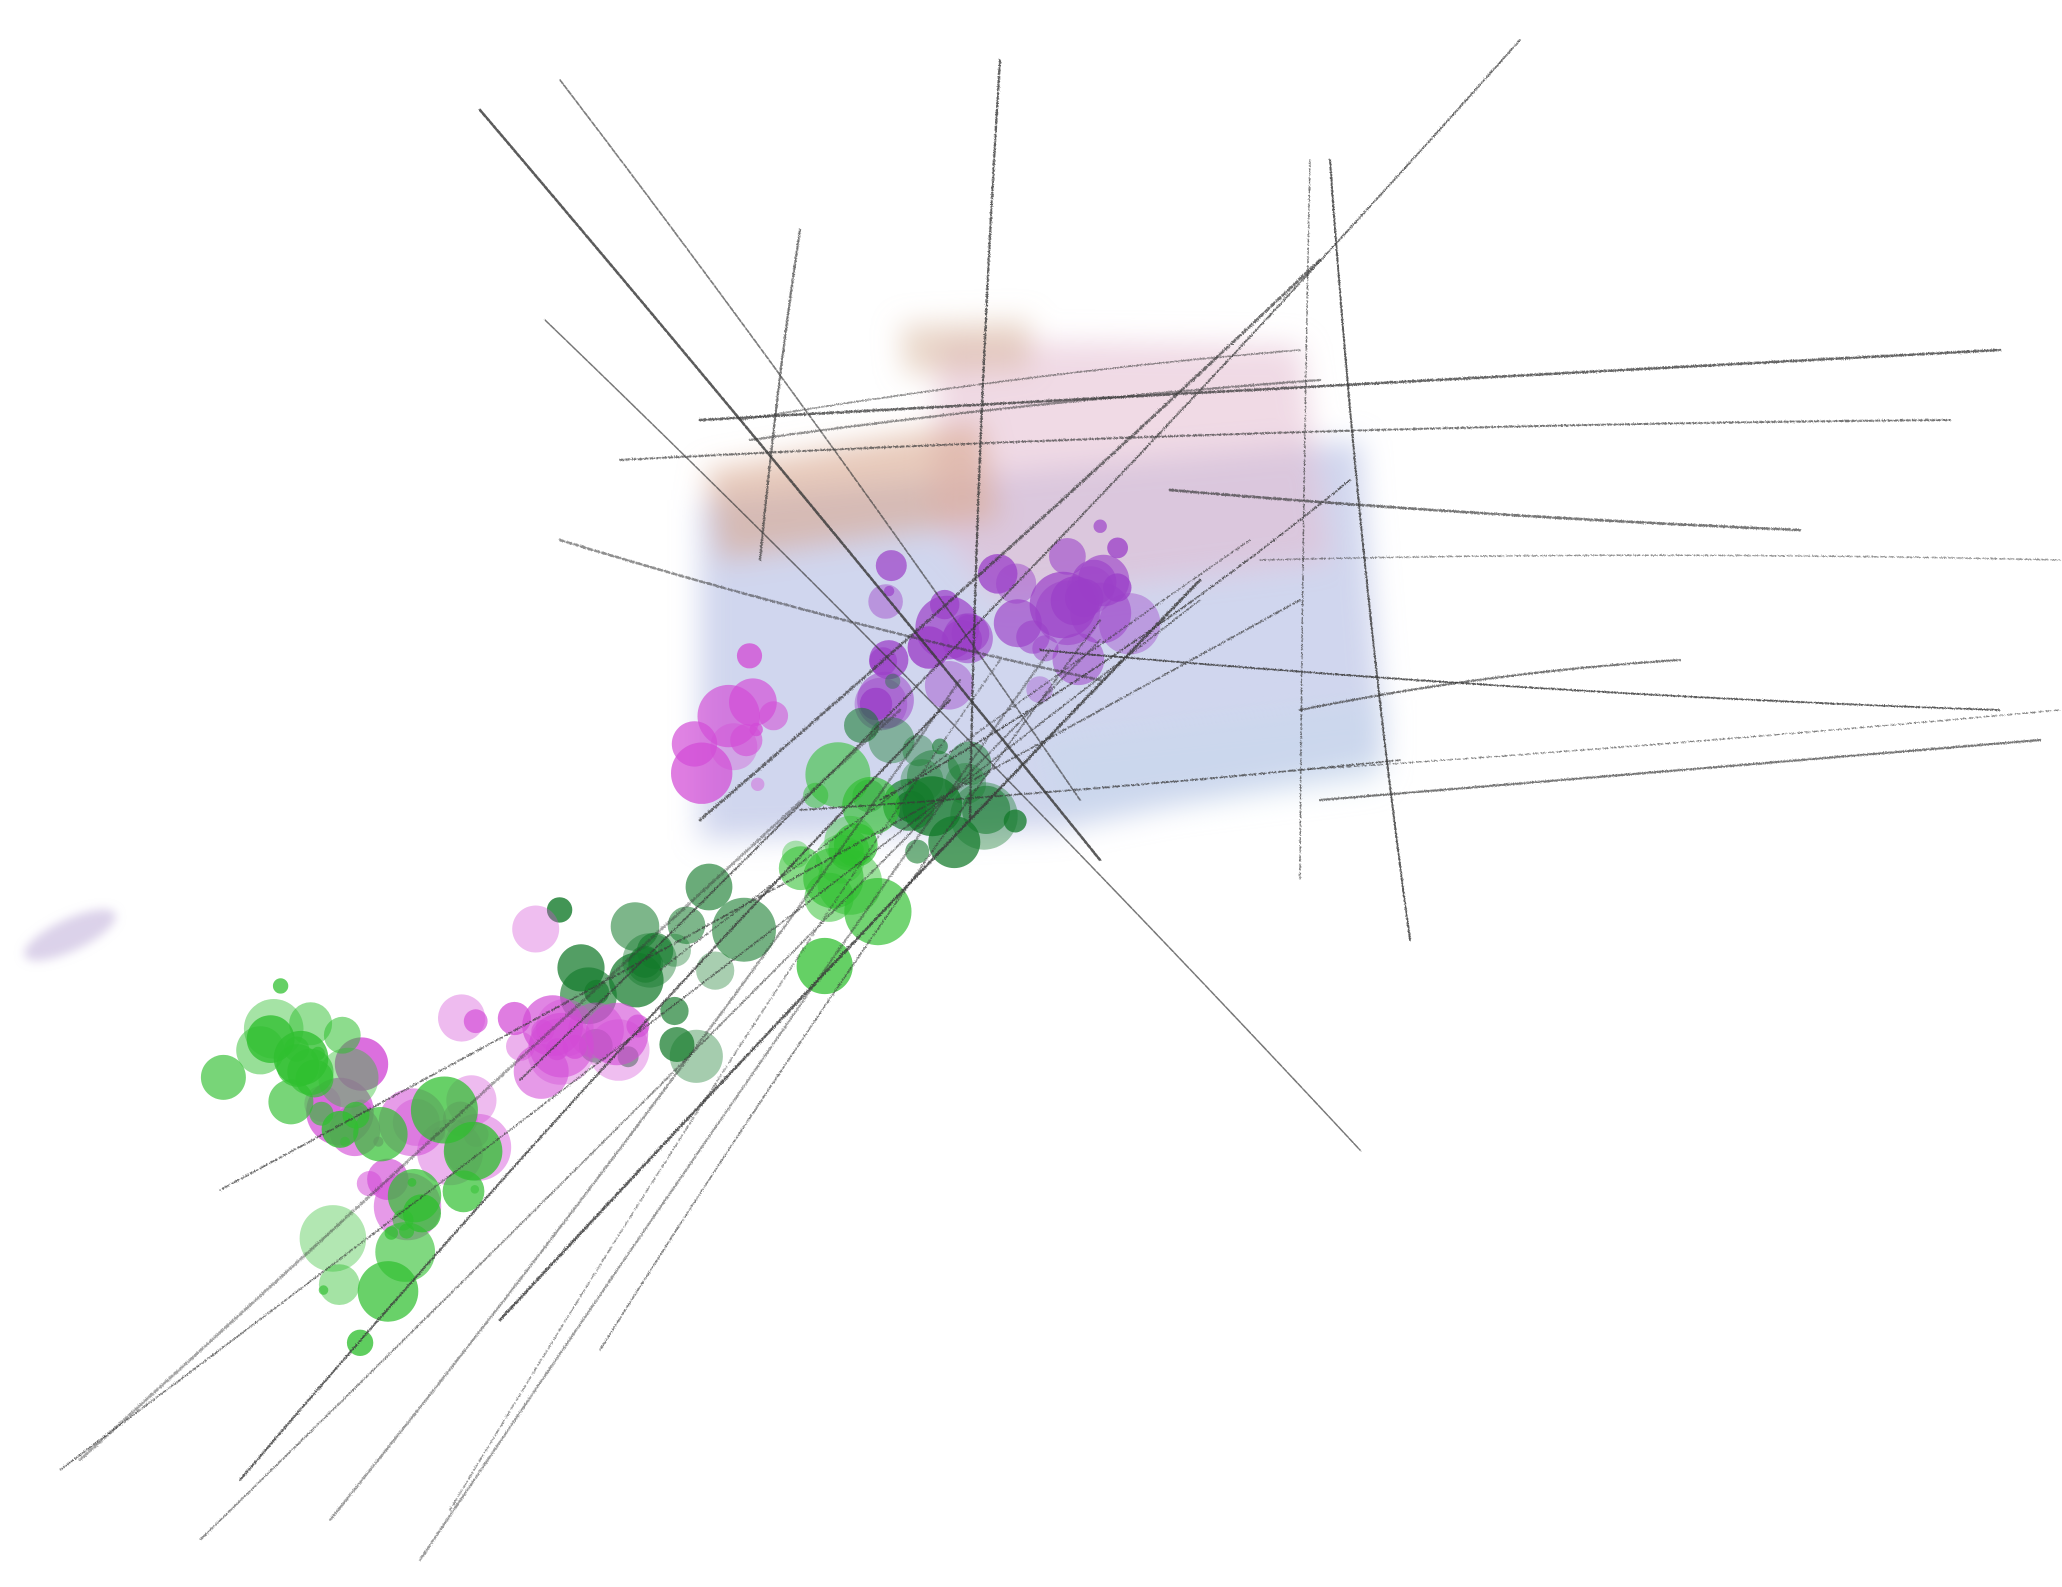 This screenshot has height=1587, width=2062. I want to click on wash-light-blue, so click(1212, 760).